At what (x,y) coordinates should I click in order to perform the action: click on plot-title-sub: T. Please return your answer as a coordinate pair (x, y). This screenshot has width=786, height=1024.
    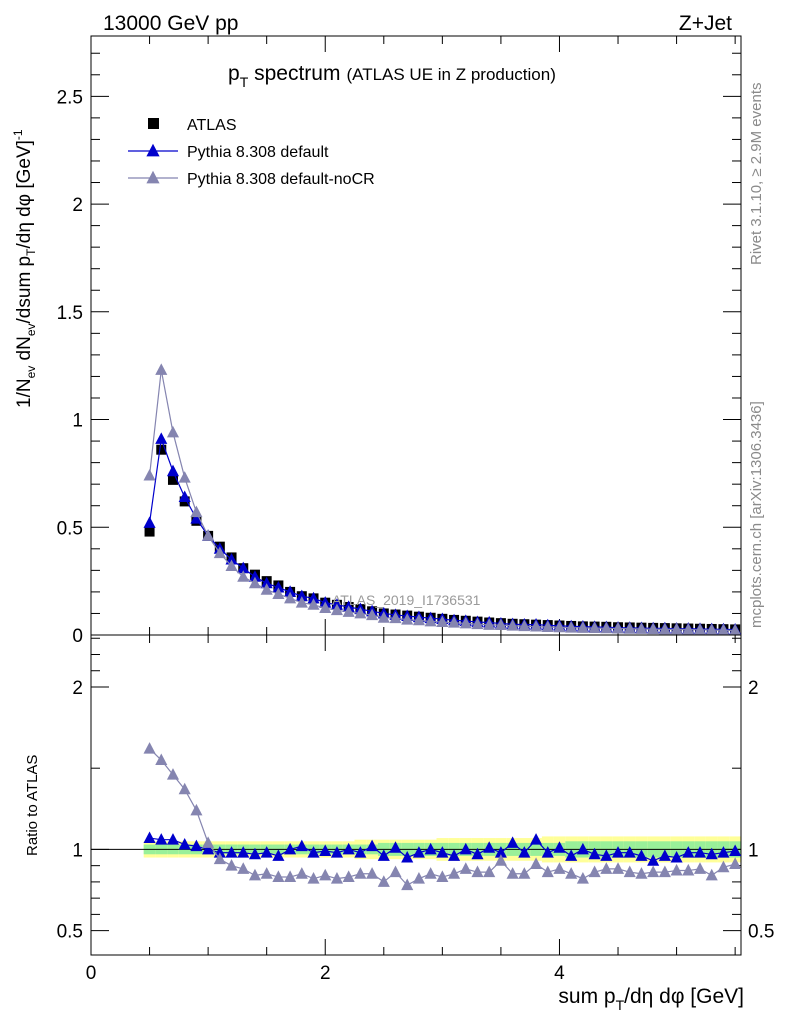
    Looking at the image, I should click on (244, 82).